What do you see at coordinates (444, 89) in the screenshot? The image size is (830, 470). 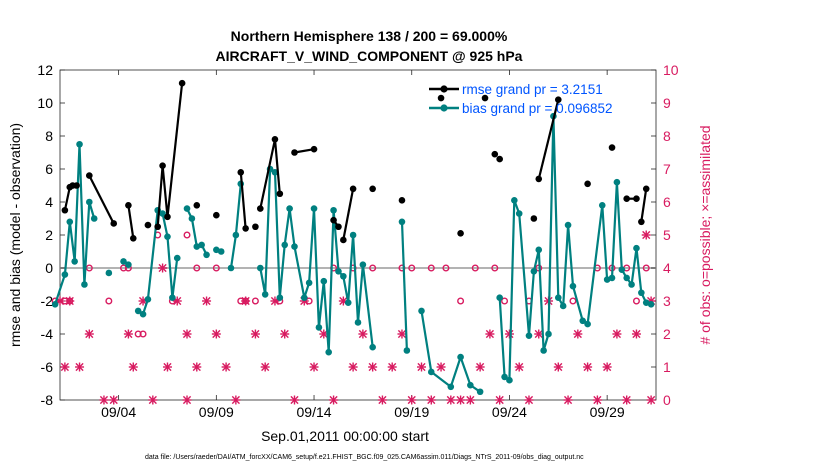 I see `legend-rmse-marker` at bounding box center [444, 89].